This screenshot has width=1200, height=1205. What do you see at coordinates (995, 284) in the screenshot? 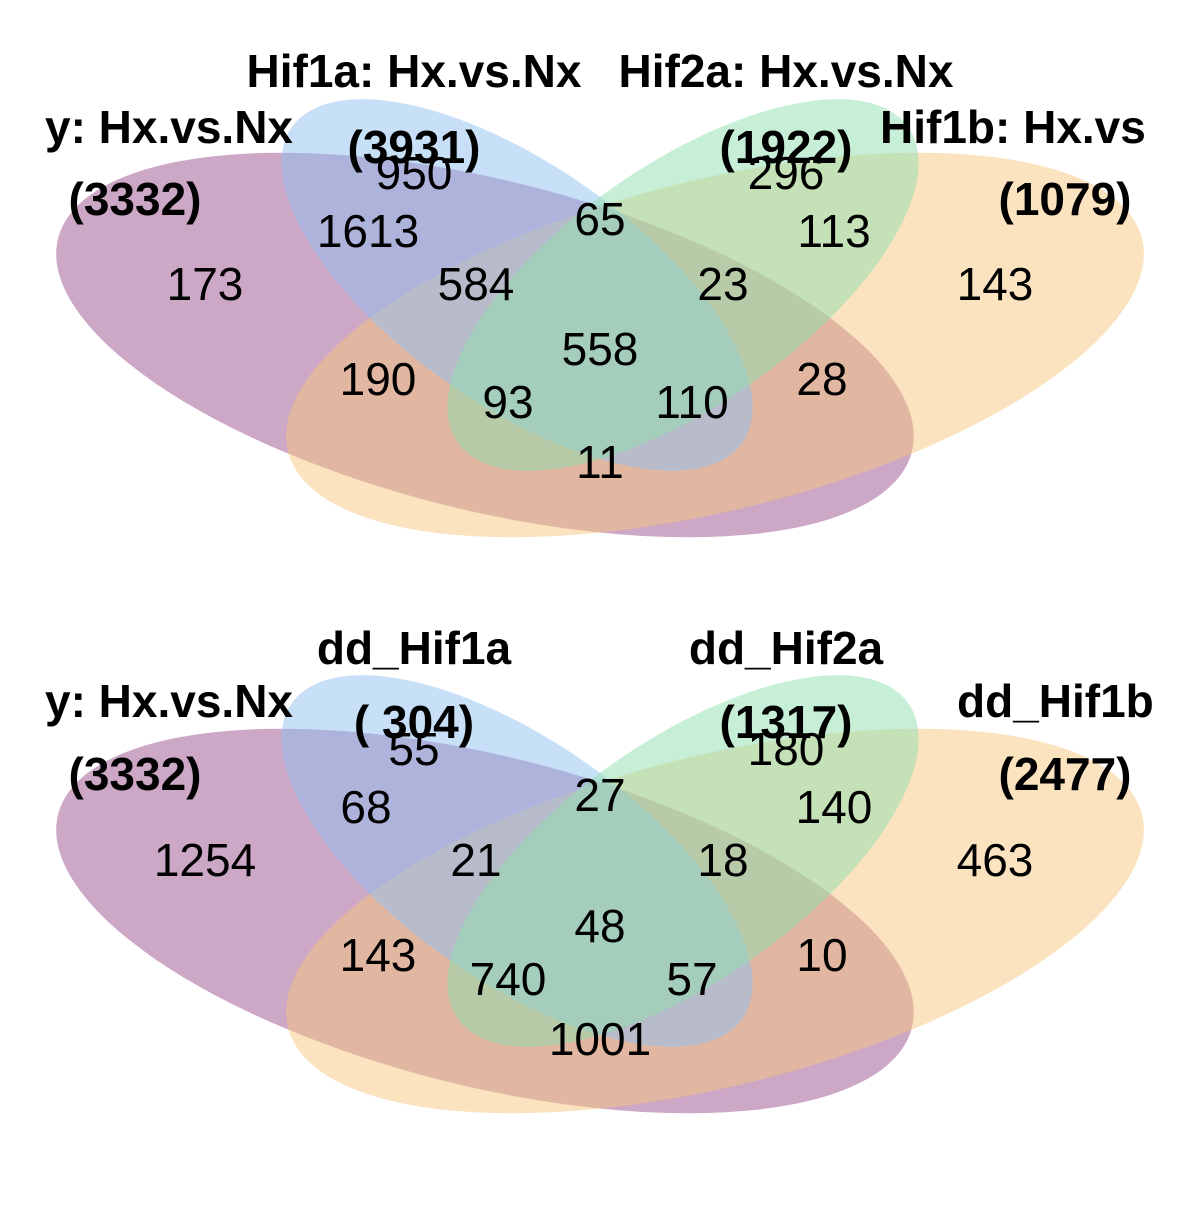
I see `region-count-d: 143` at bounding box center [995, 284].